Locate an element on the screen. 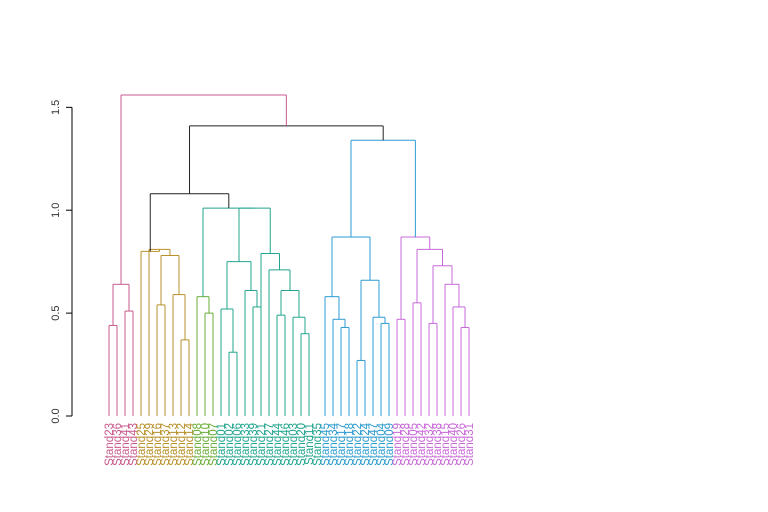  leaf-label: Stand02 is located at coordinates (230, 444).